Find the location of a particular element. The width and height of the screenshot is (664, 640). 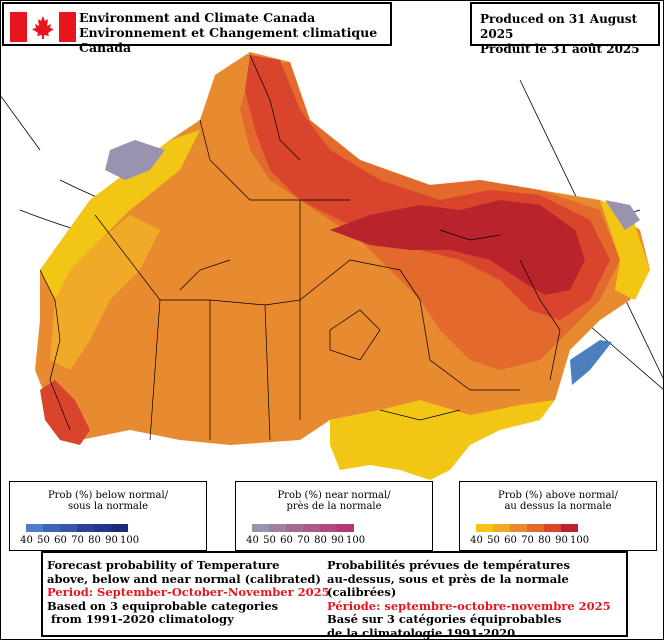

region-above-50-west is located at coordinates (105, 292).